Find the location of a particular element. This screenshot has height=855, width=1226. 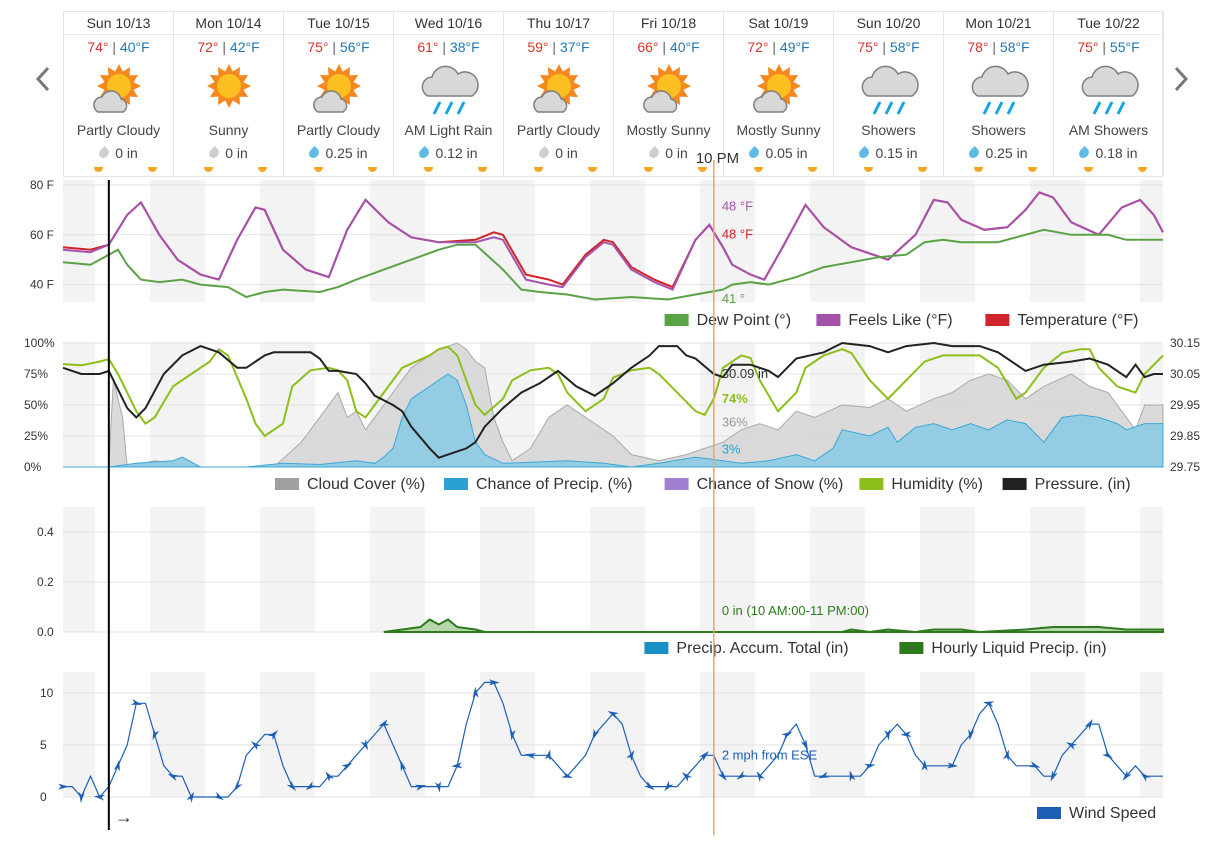

y-tick-label: 5 is located at coordinates (43, 745).